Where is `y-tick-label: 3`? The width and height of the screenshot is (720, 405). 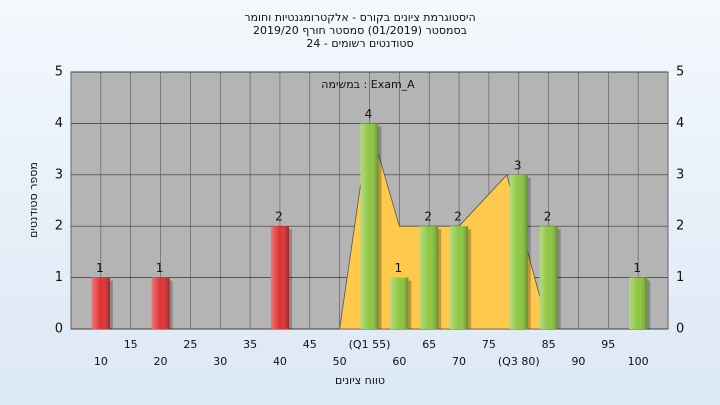
y-tick-label: 3 is located at coordinates (59, 174).